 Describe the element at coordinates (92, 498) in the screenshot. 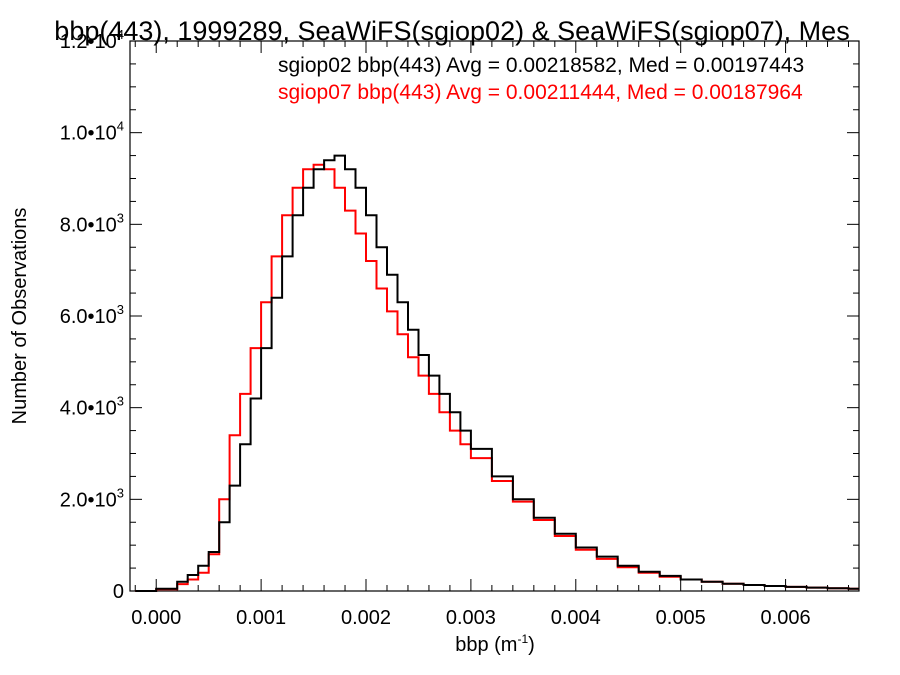

I see `y-tick-label: 2.0•103` at that location.